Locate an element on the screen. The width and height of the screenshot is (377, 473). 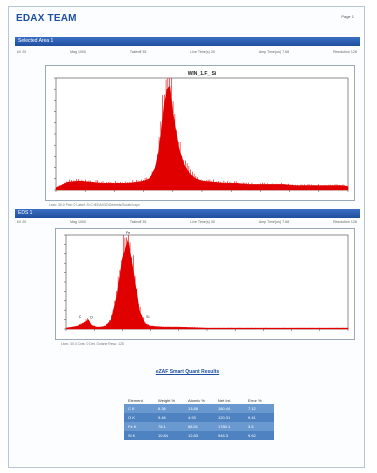
table-row: C K 8.36 13.88 180.44 7.12 is located at coordinates (199, 408).